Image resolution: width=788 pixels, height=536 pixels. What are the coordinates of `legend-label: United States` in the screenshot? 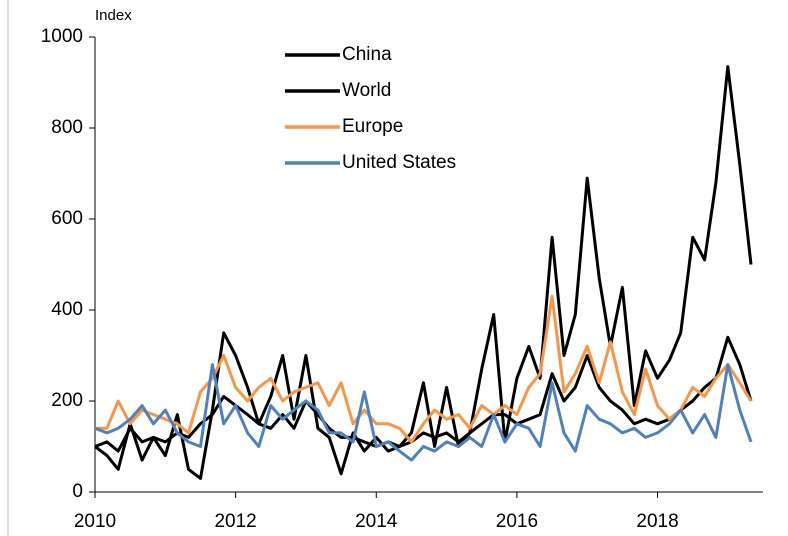 It's located at (399, 162).